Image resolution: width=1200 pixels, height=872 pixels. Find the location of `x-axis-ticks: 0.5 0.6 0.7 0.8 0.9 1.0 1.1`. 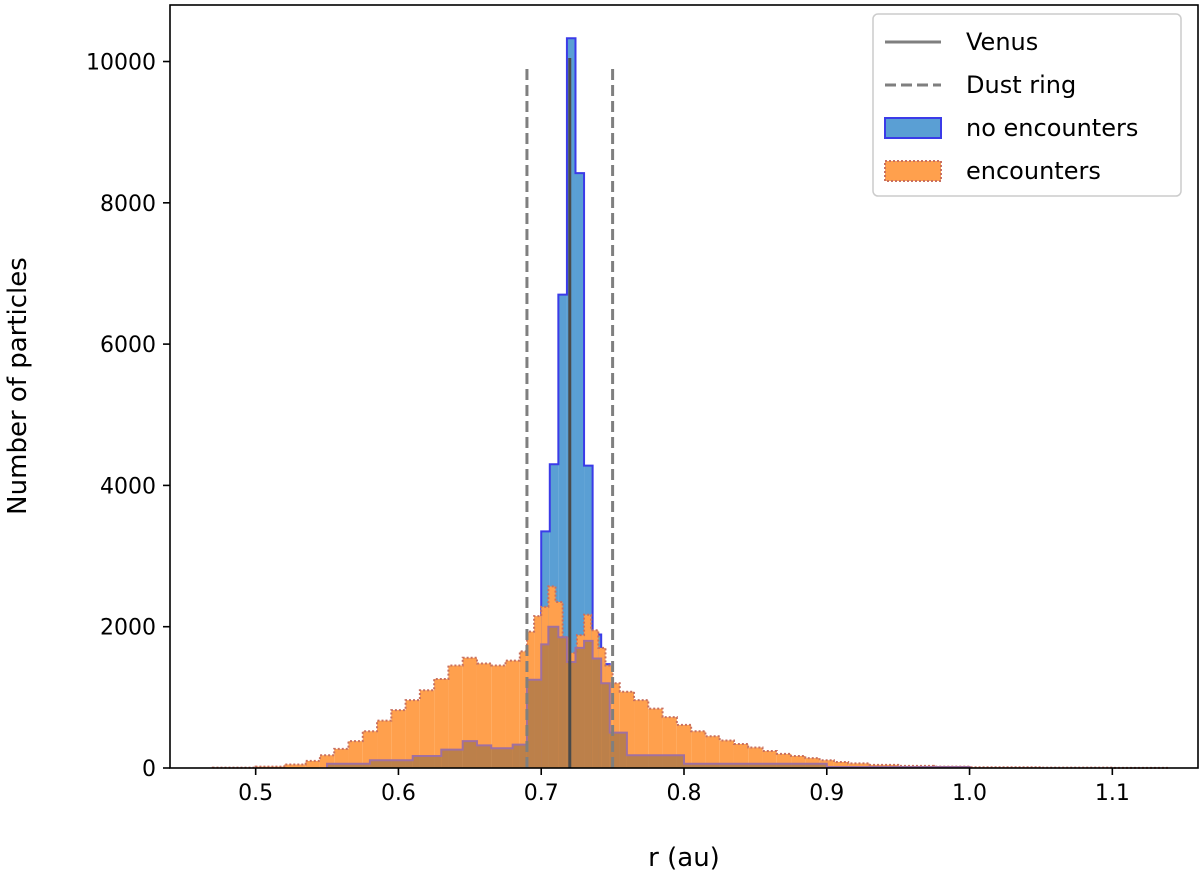

x-axis-ticks: 0.5 0.6 0.7 0.8 0.9 1.0 1.1 is located at coordinates (684, 787).